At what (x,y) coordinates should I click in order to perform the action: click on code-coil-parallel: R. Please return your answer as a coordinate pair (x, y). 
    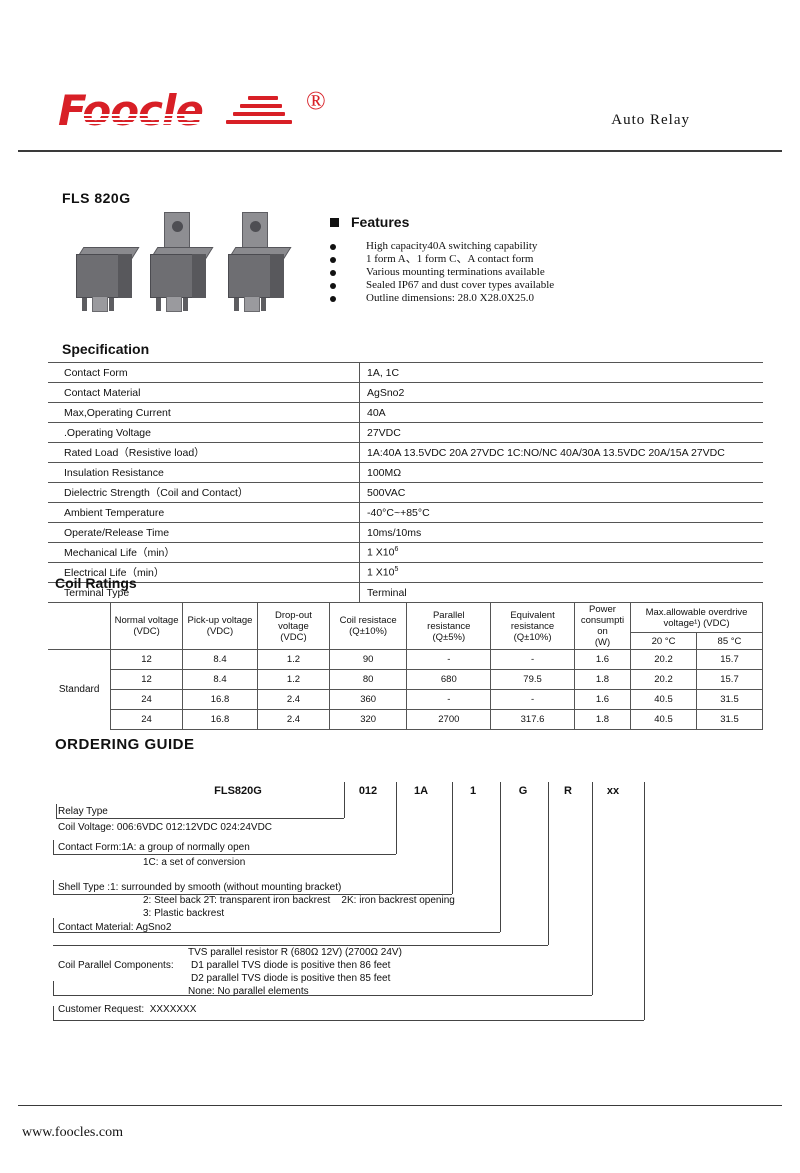
    Looking at the image, I should click on (568, 791).